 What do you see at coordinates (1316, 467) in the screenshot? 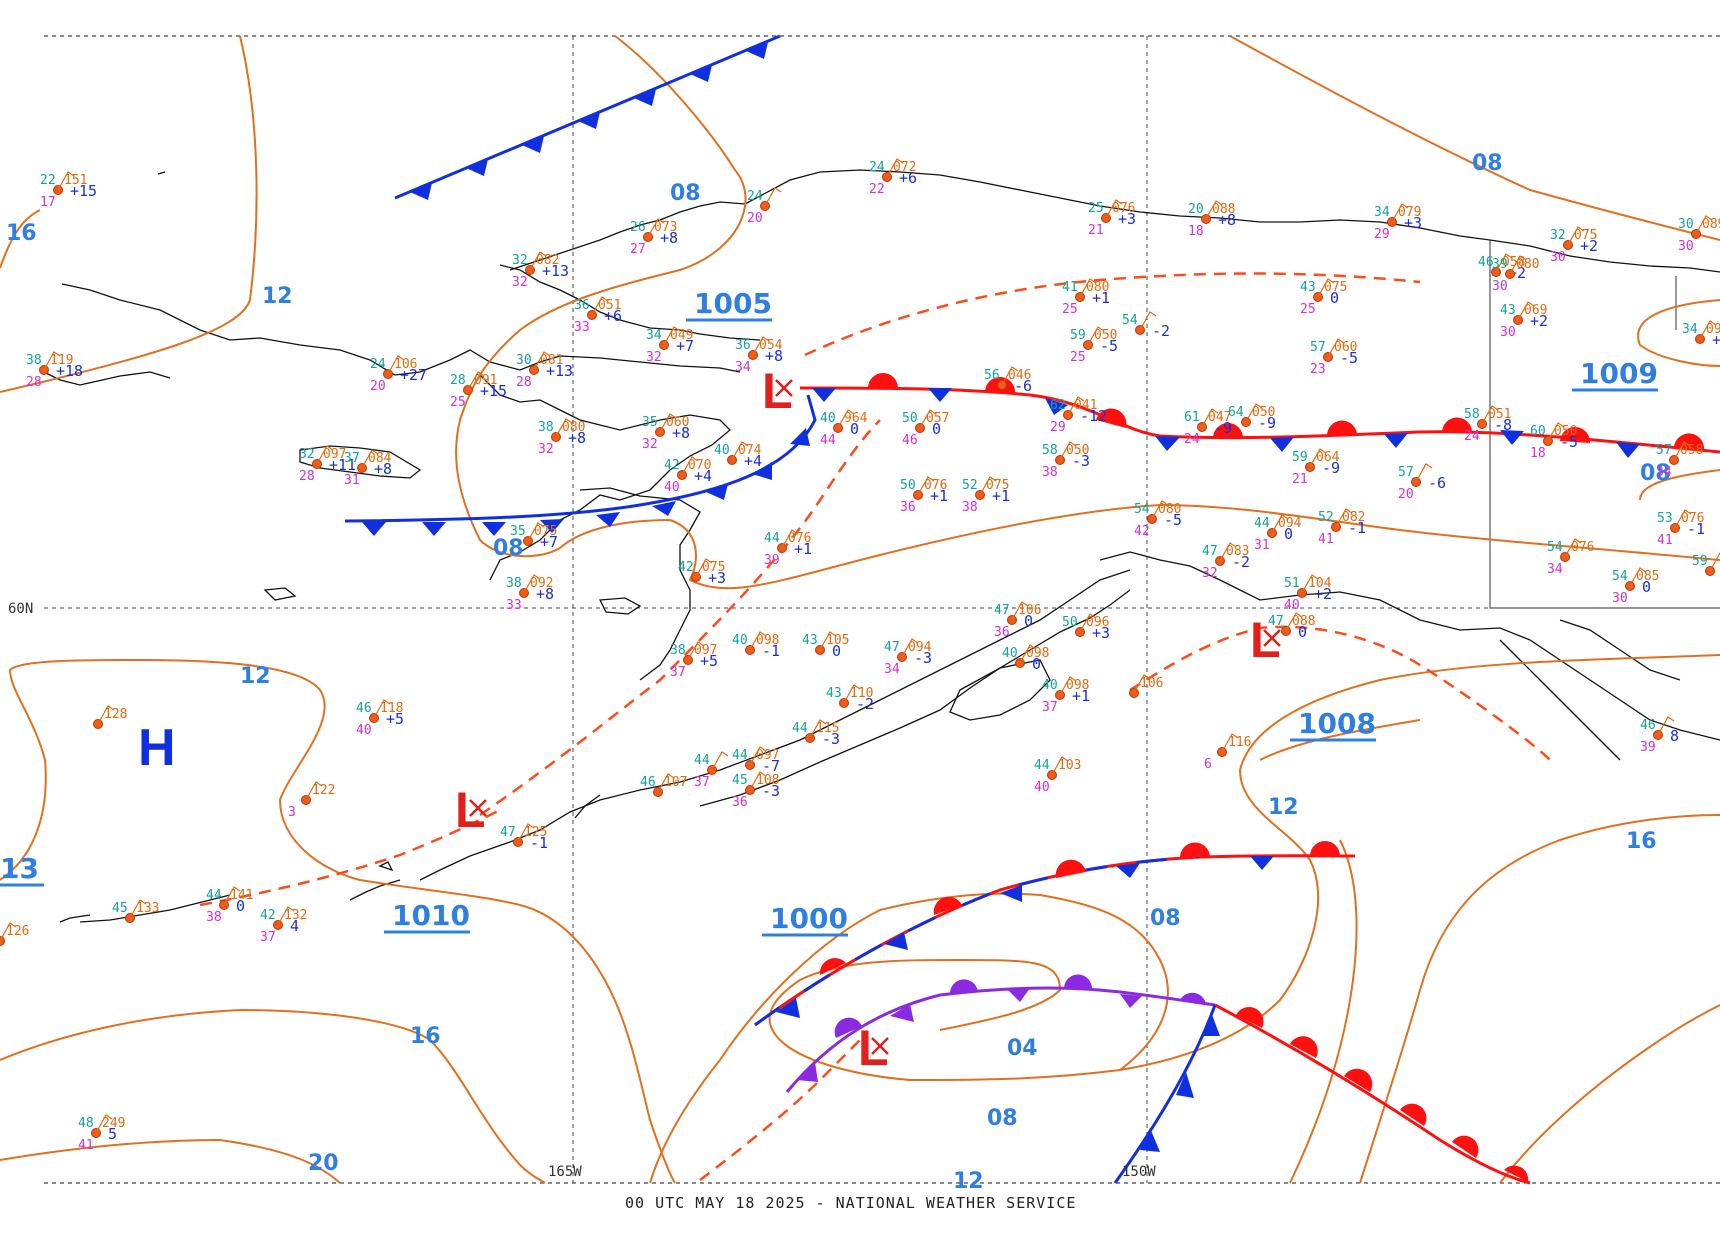
I see `station-plot: 59 064 21 -9` at bounding box center [1316, 467].